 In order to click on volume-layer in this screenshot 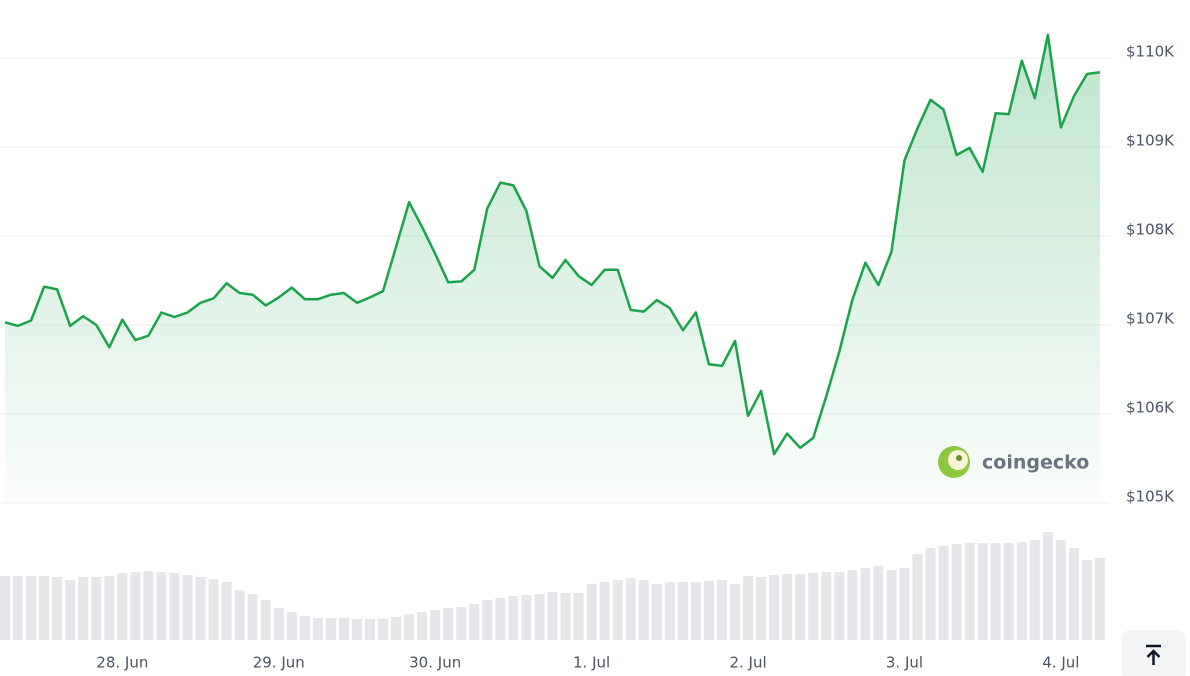, I will do `click(552, 586)`.